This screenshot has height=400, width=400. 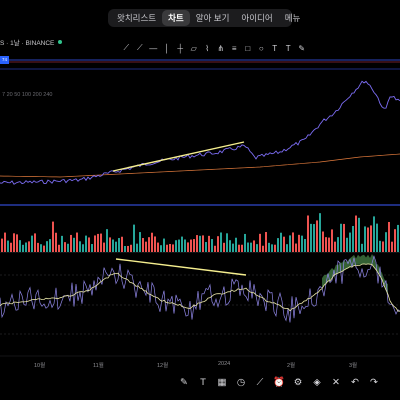 I want to click on tab-menu: 메뉴, so click(x=292, y=18).